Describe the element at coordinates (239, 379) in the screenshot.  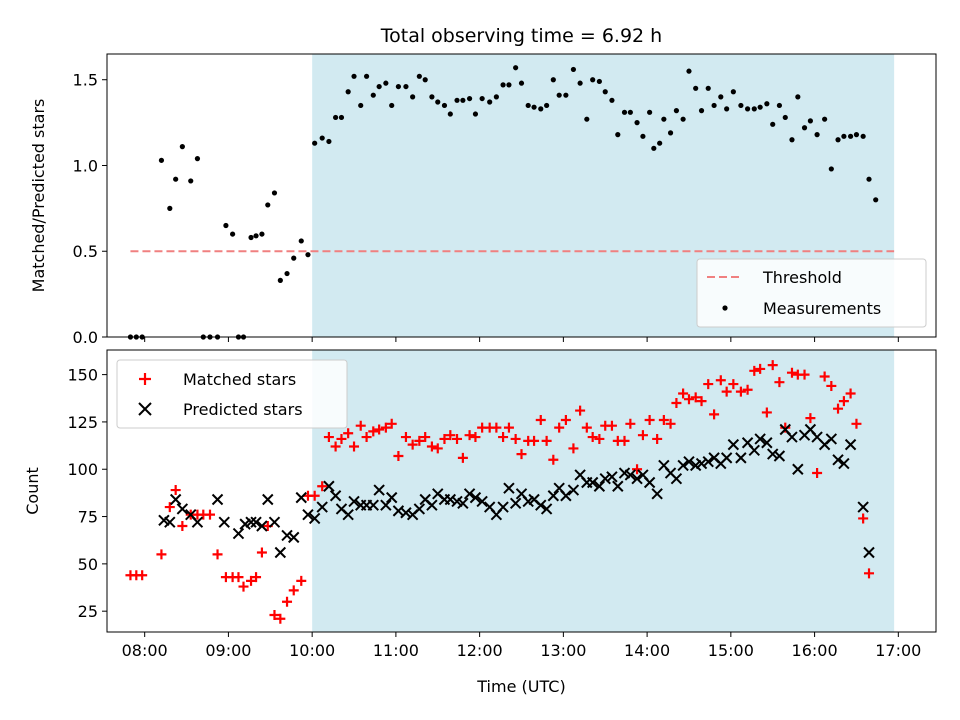
I see `legend-matched-label: Matched stars` at that location.